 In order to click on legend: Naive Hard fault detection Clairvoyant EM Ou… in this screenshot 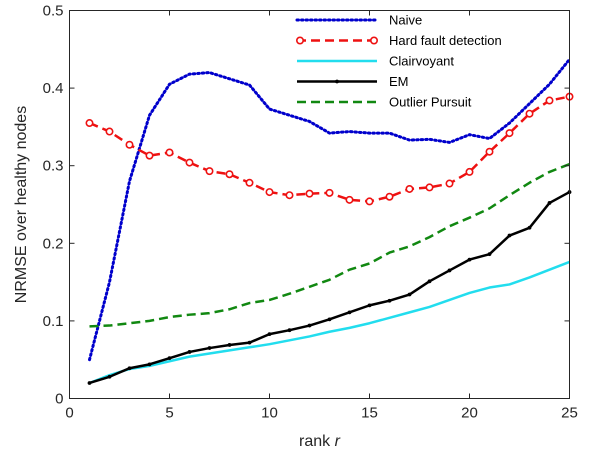, I will do `click(398, 61)`.